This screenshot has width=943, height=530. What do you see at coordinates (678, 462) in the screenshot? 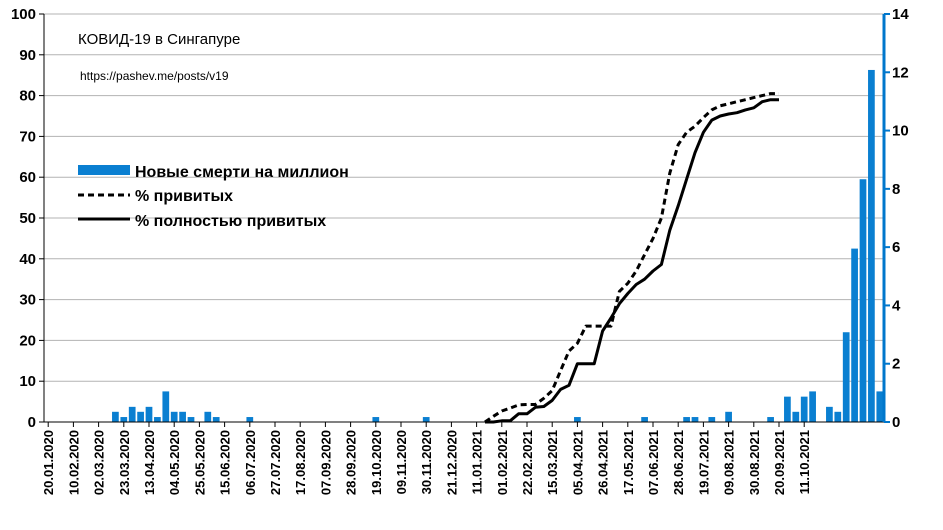
I see `x-tick-label: 28.06.2021` at bounding box center [678, 462].